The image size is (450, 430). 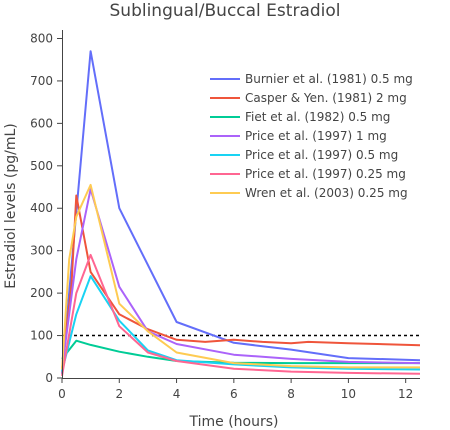 What do you see at coordinates (348, 394) in the screenshot?
I see `x-tick-label: 10` at bounding box center [348, 394].